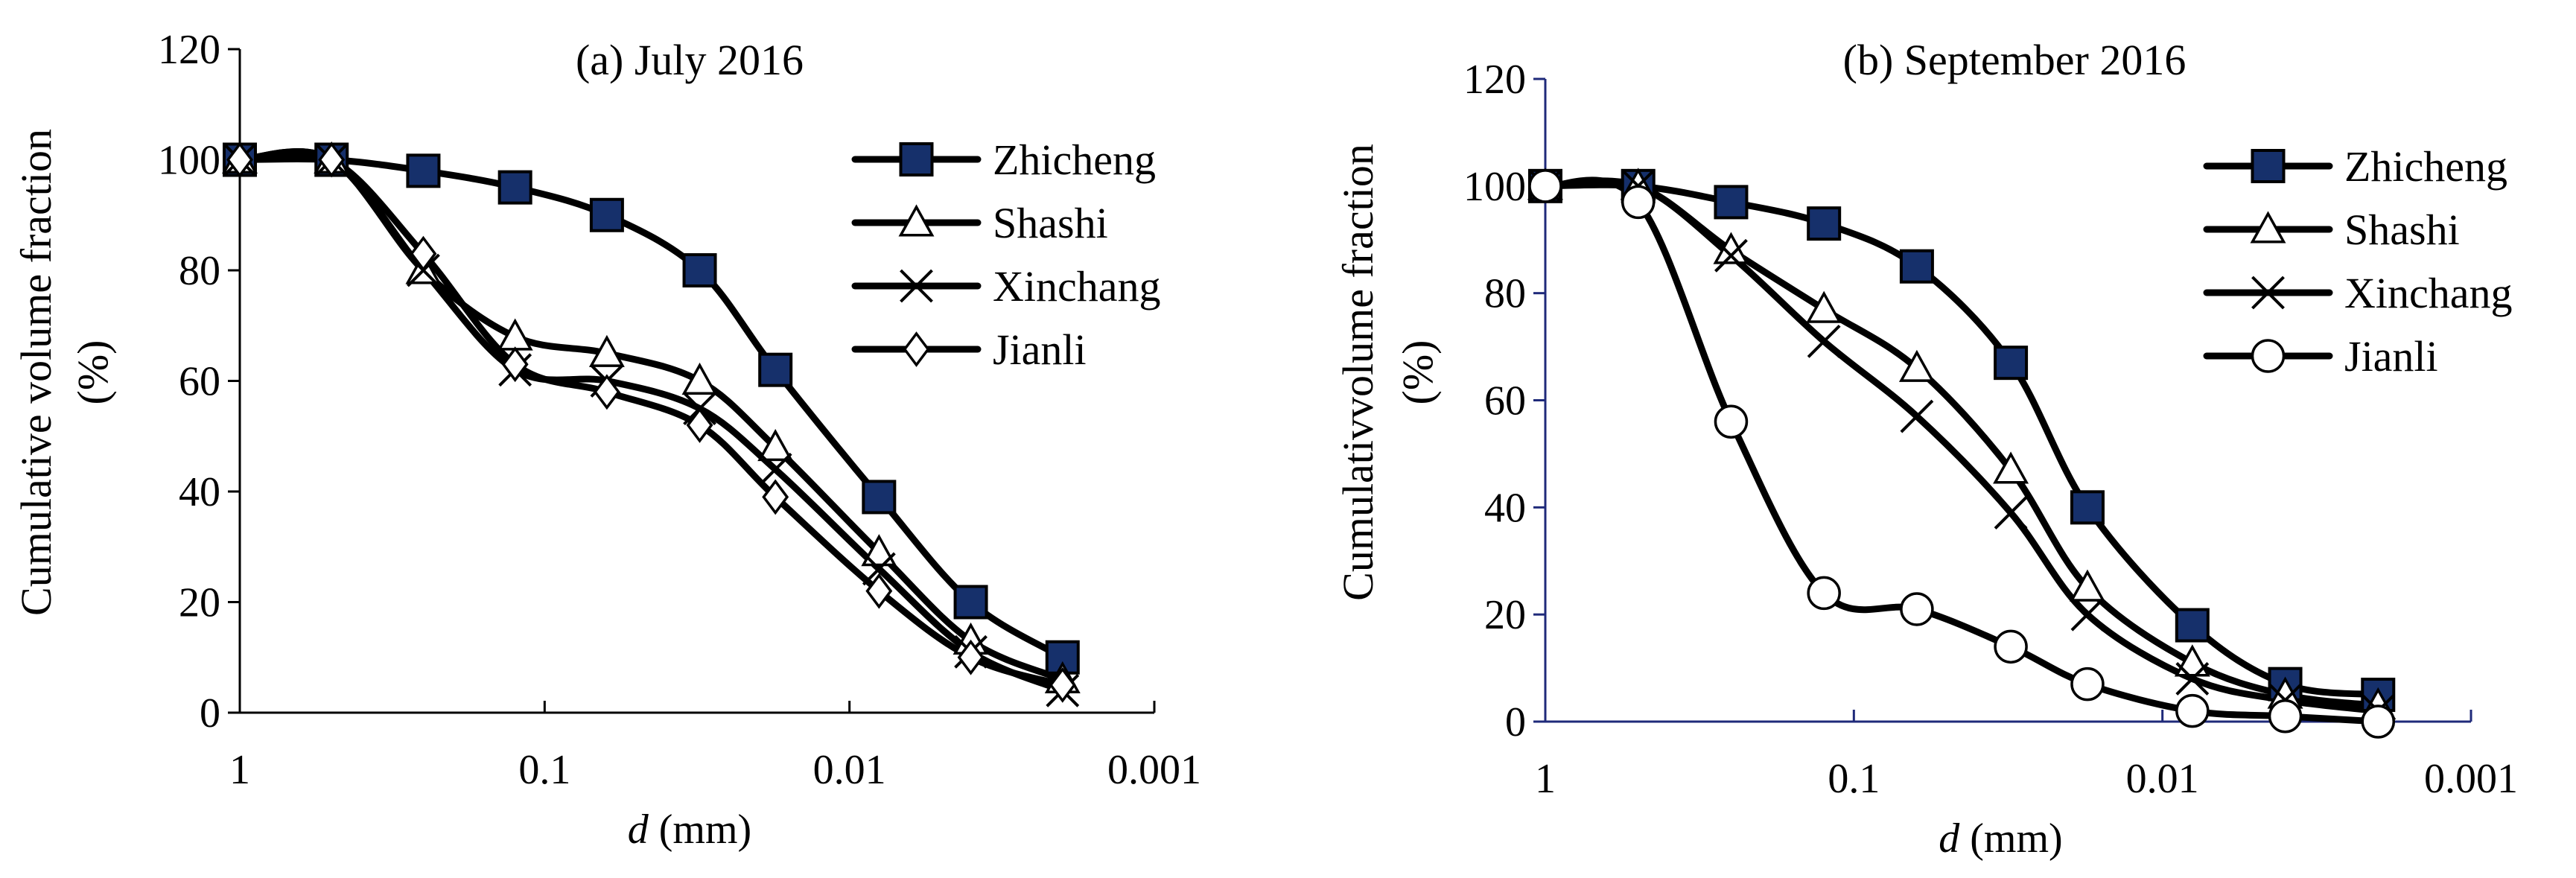  What do you see at coordinates (1505, 294) in the screenshot?
I see `chart-1-y-tick-label: 80` at bounding box center [1505, 294].